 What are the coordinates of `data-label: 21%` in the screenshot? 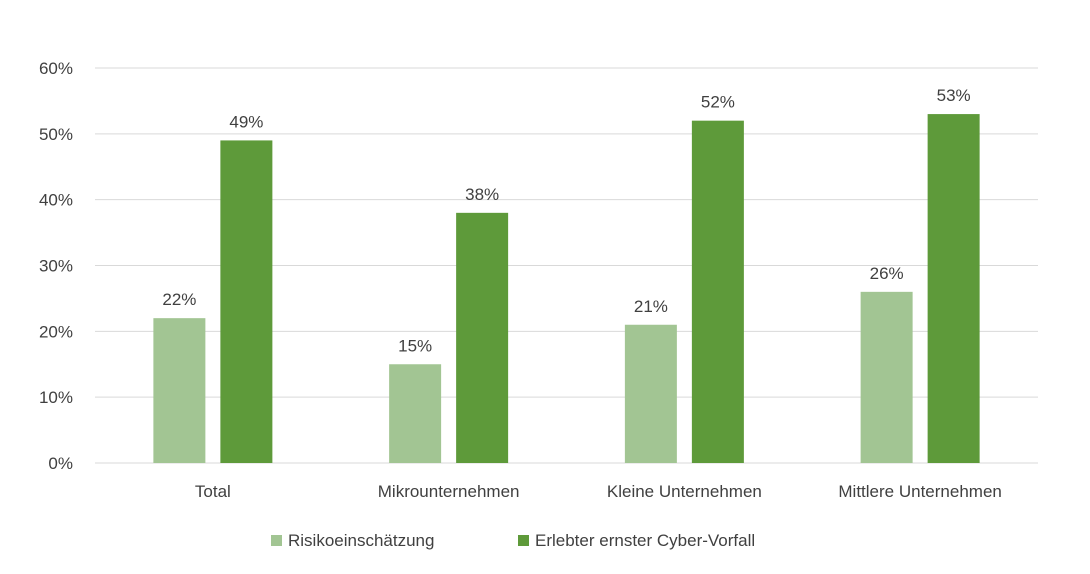 It's located at (651, 306).